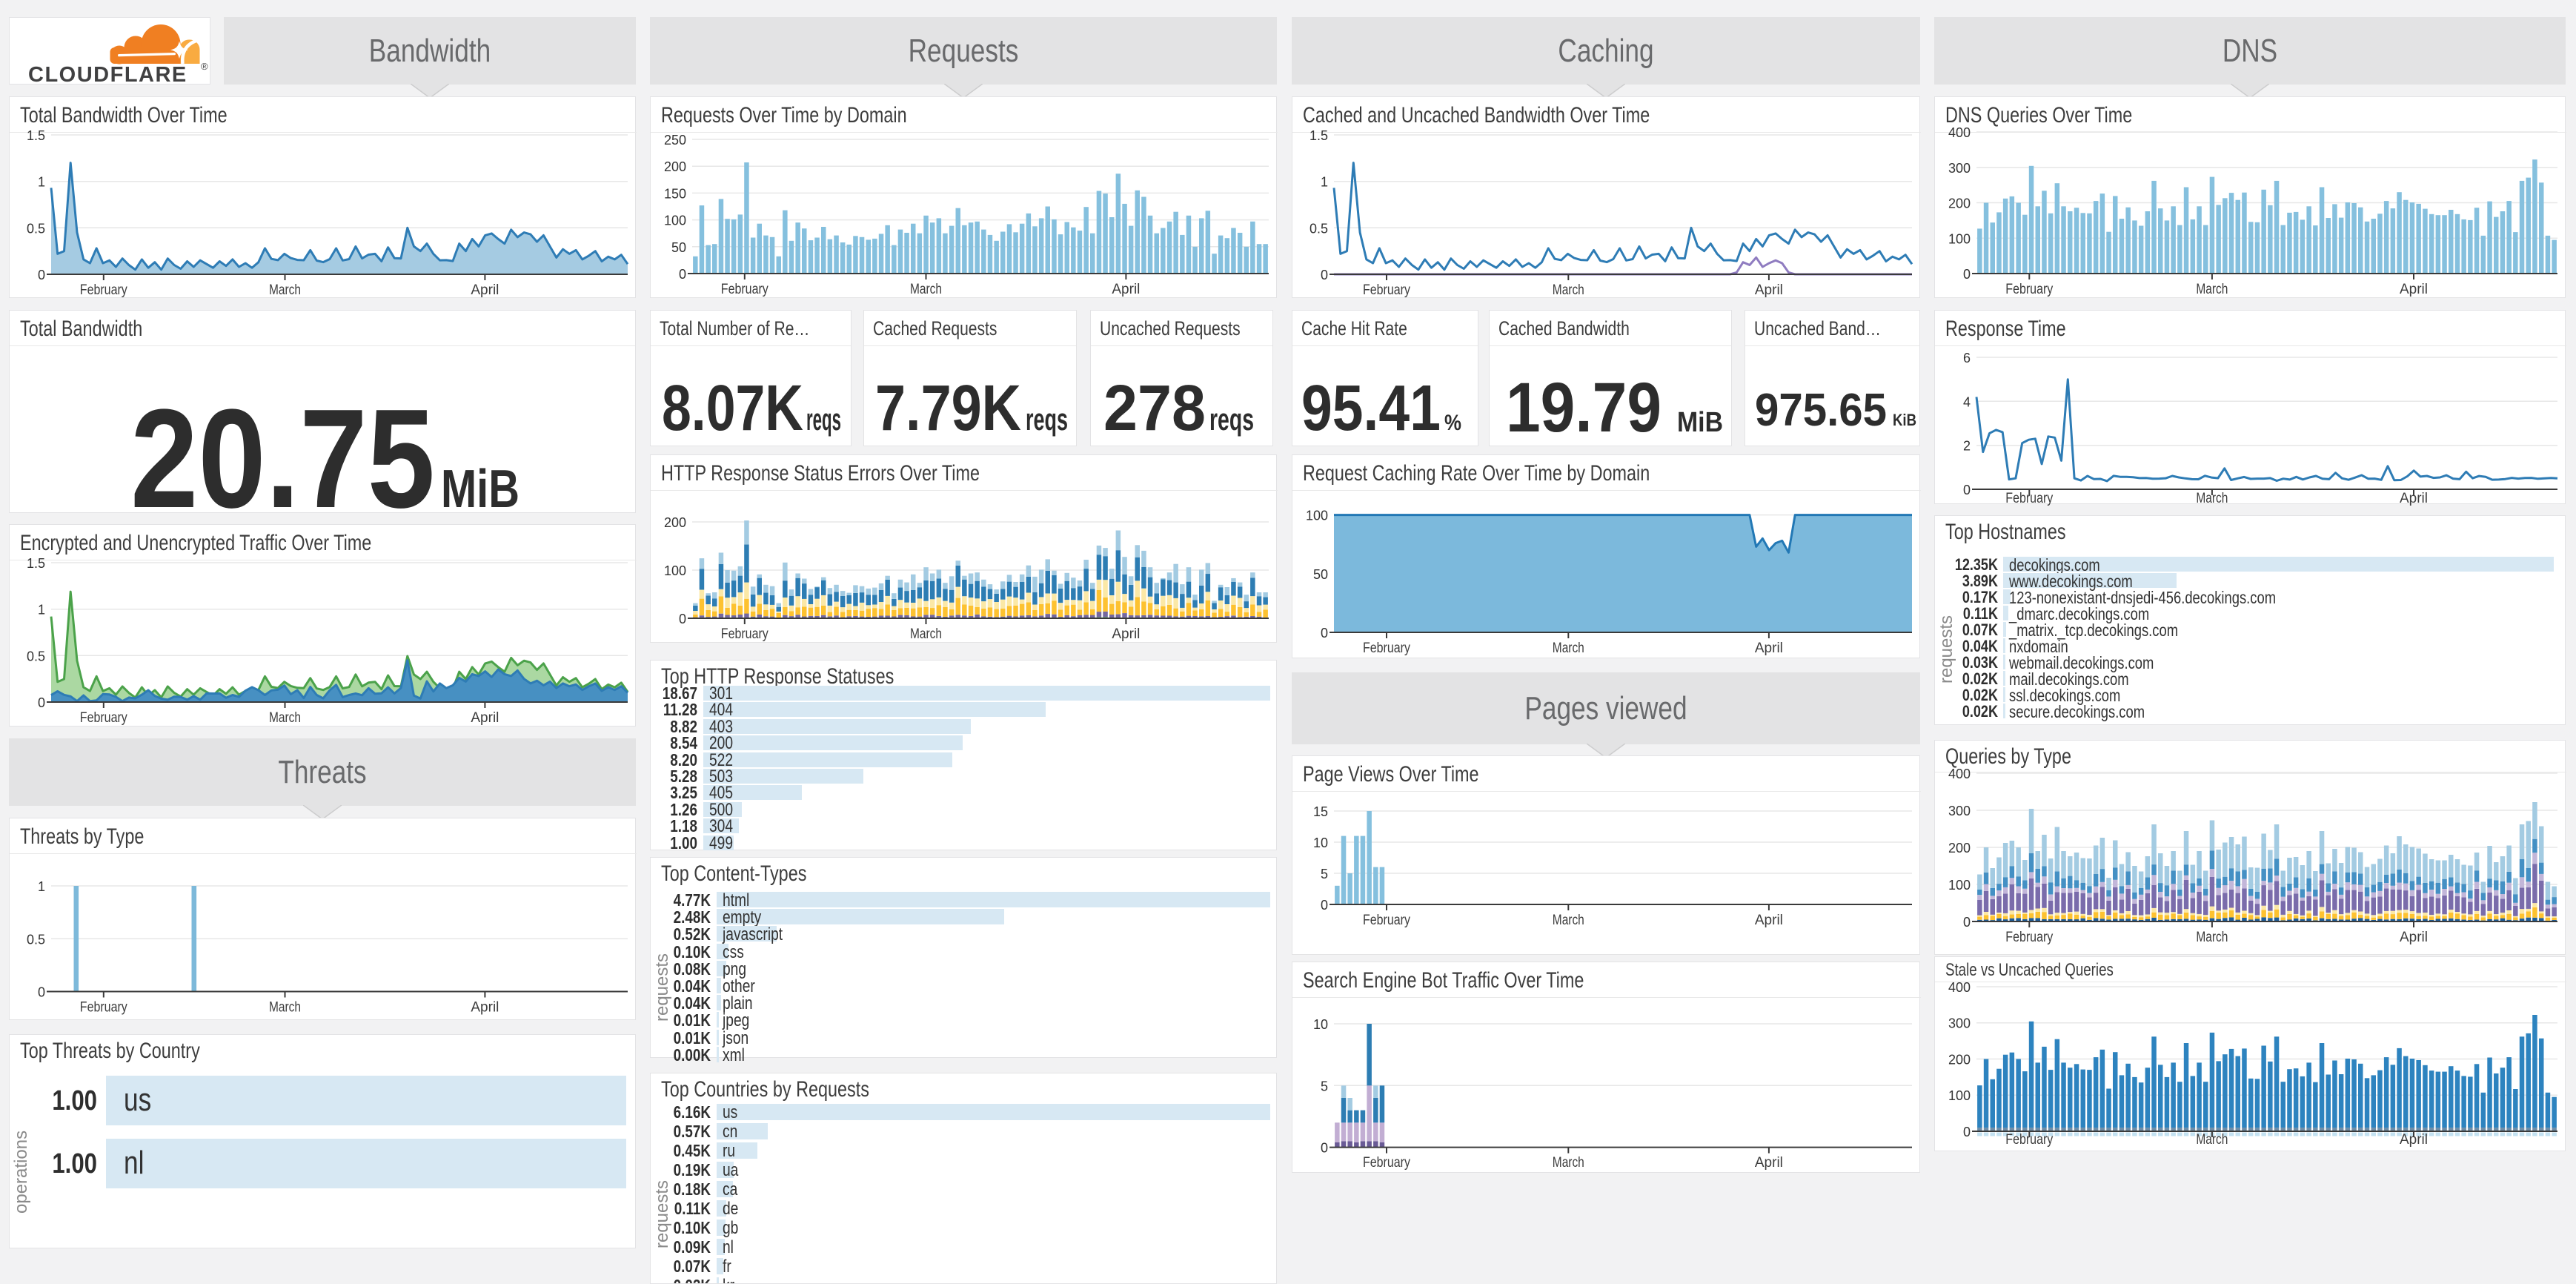  I want to click on svg-text: 4, so click(1967, 401).